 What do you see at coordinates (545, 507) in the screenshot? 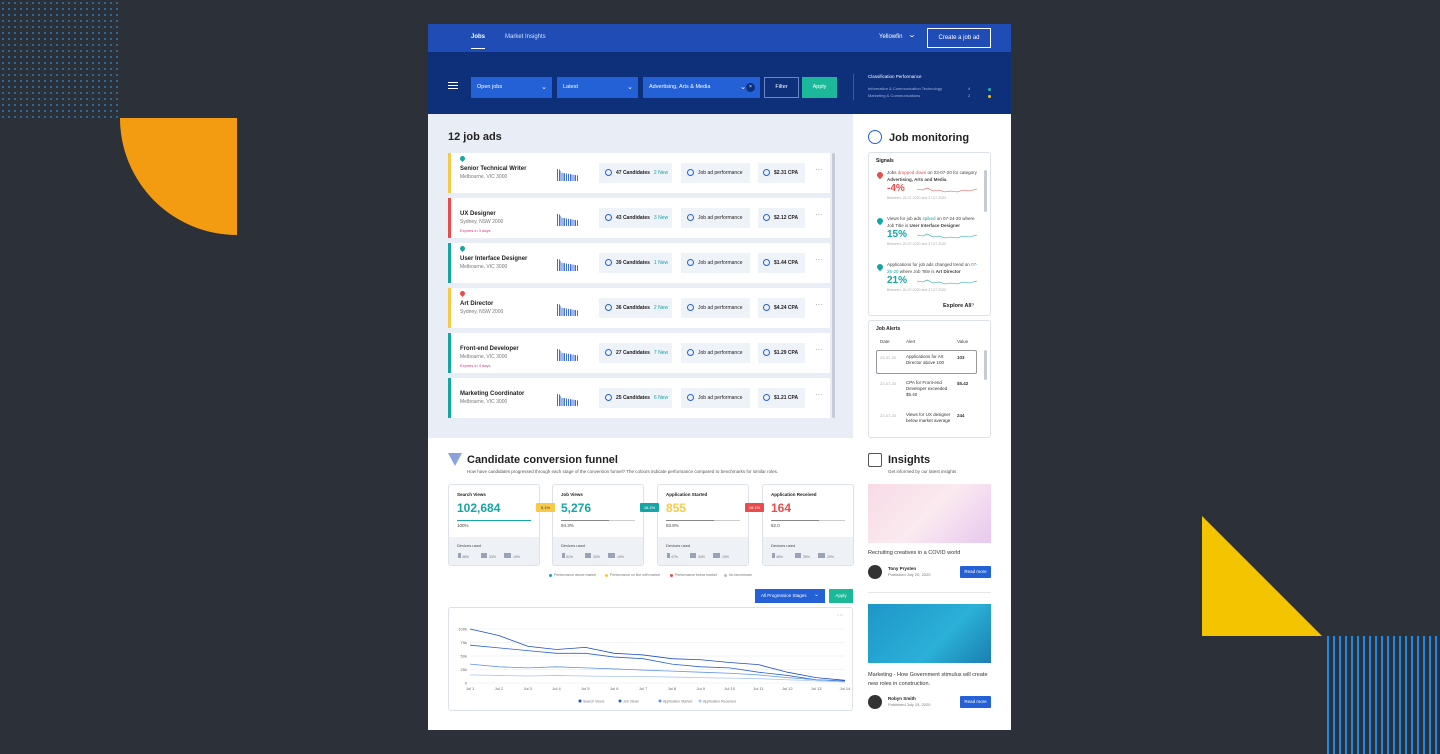
I see `conversion-badge: 5.1%` at bounding box center [545, 507].